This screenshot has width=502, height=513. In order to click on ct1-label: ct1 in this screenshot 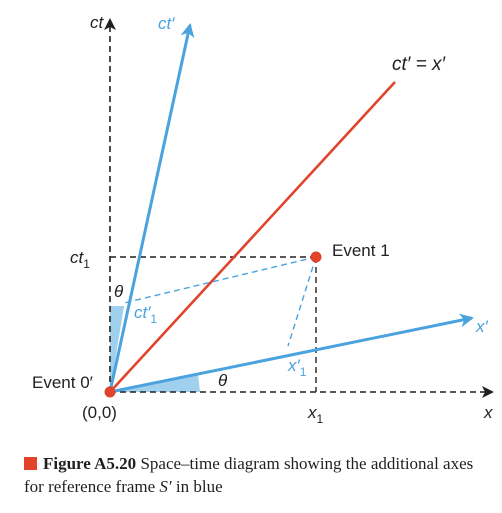, I will do `click(80, 259)`.